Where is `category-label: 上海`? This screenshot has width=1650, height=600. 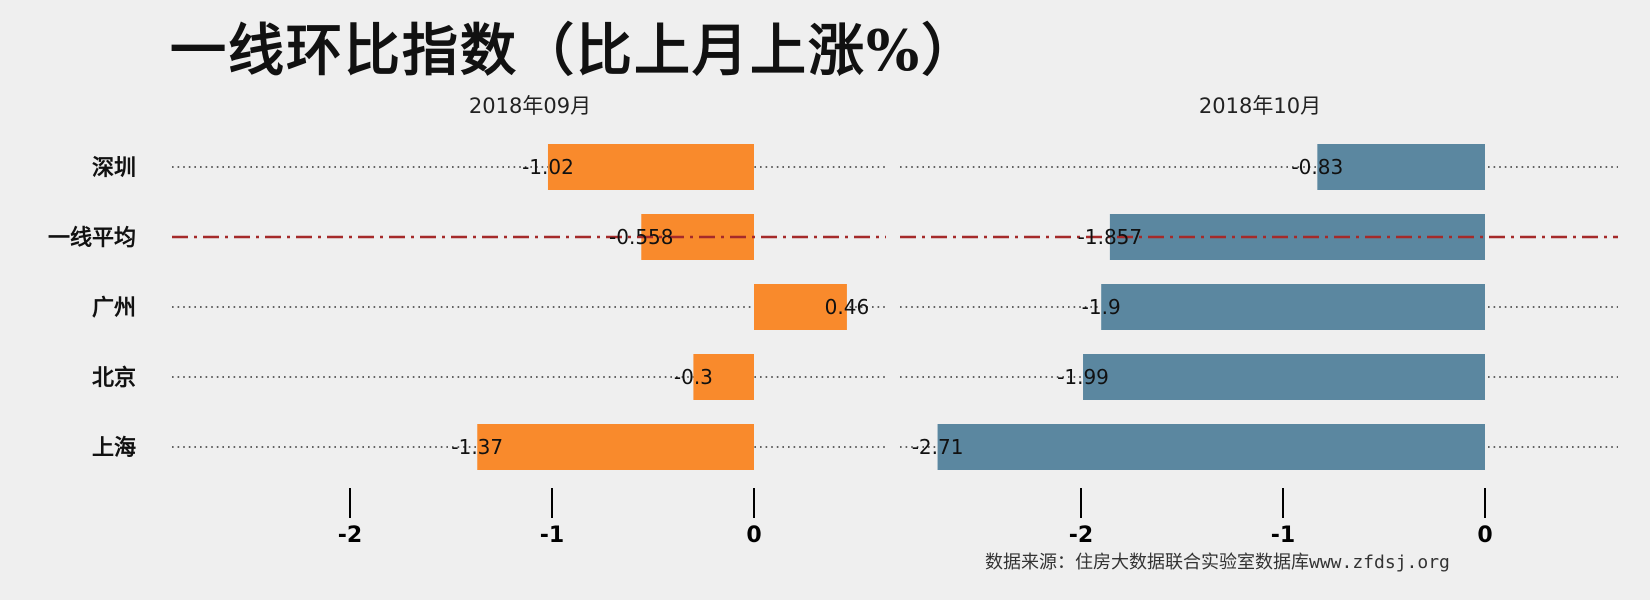 category-label: 上海 is located at coordinates (114, 448).